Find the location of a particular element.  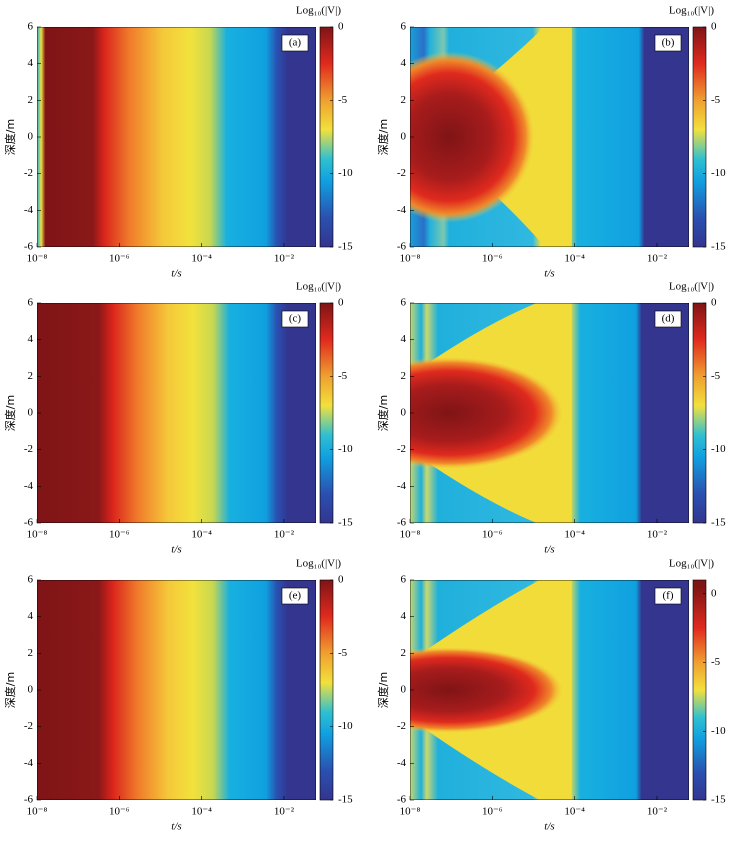

panel-label: (f) is located at coordinates (668, 596).